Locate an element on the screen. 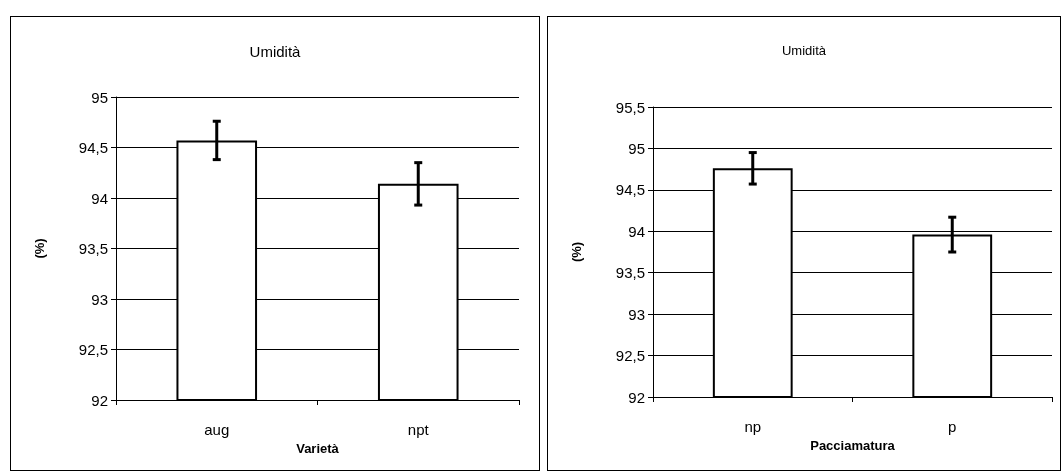 Image resolution: width=1064 pixels, height=471 pixels. x-tick-label: aug is located at coordinates (217, 429).